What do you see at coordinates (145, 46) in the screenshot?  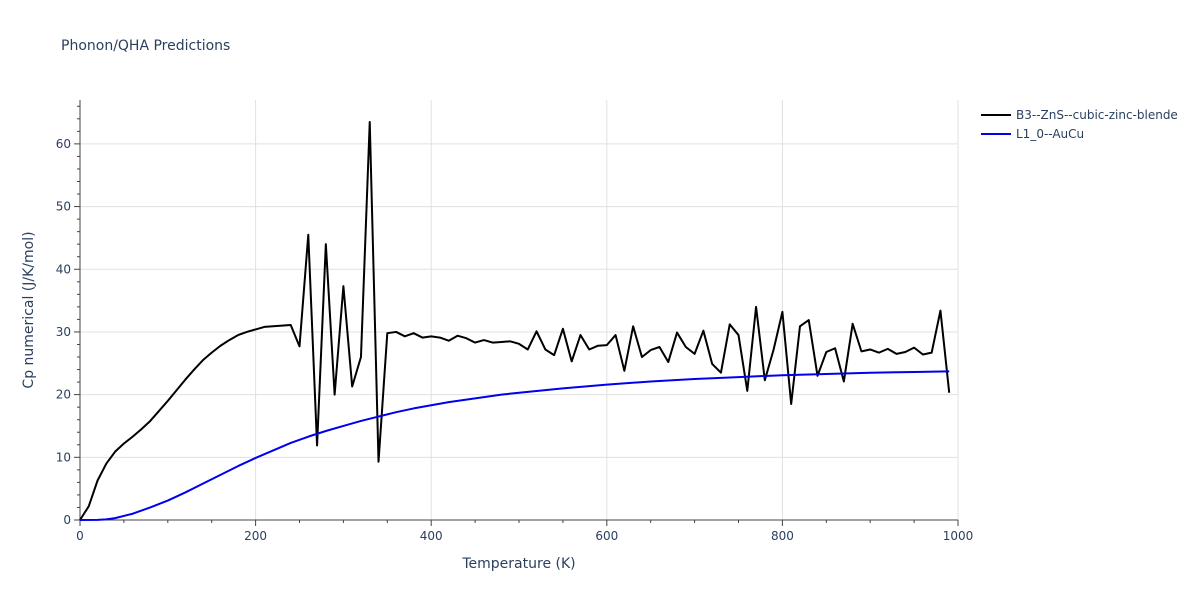 I see `chart-title: Phonon/QHA Predictions` at bounding box center [145, 46].